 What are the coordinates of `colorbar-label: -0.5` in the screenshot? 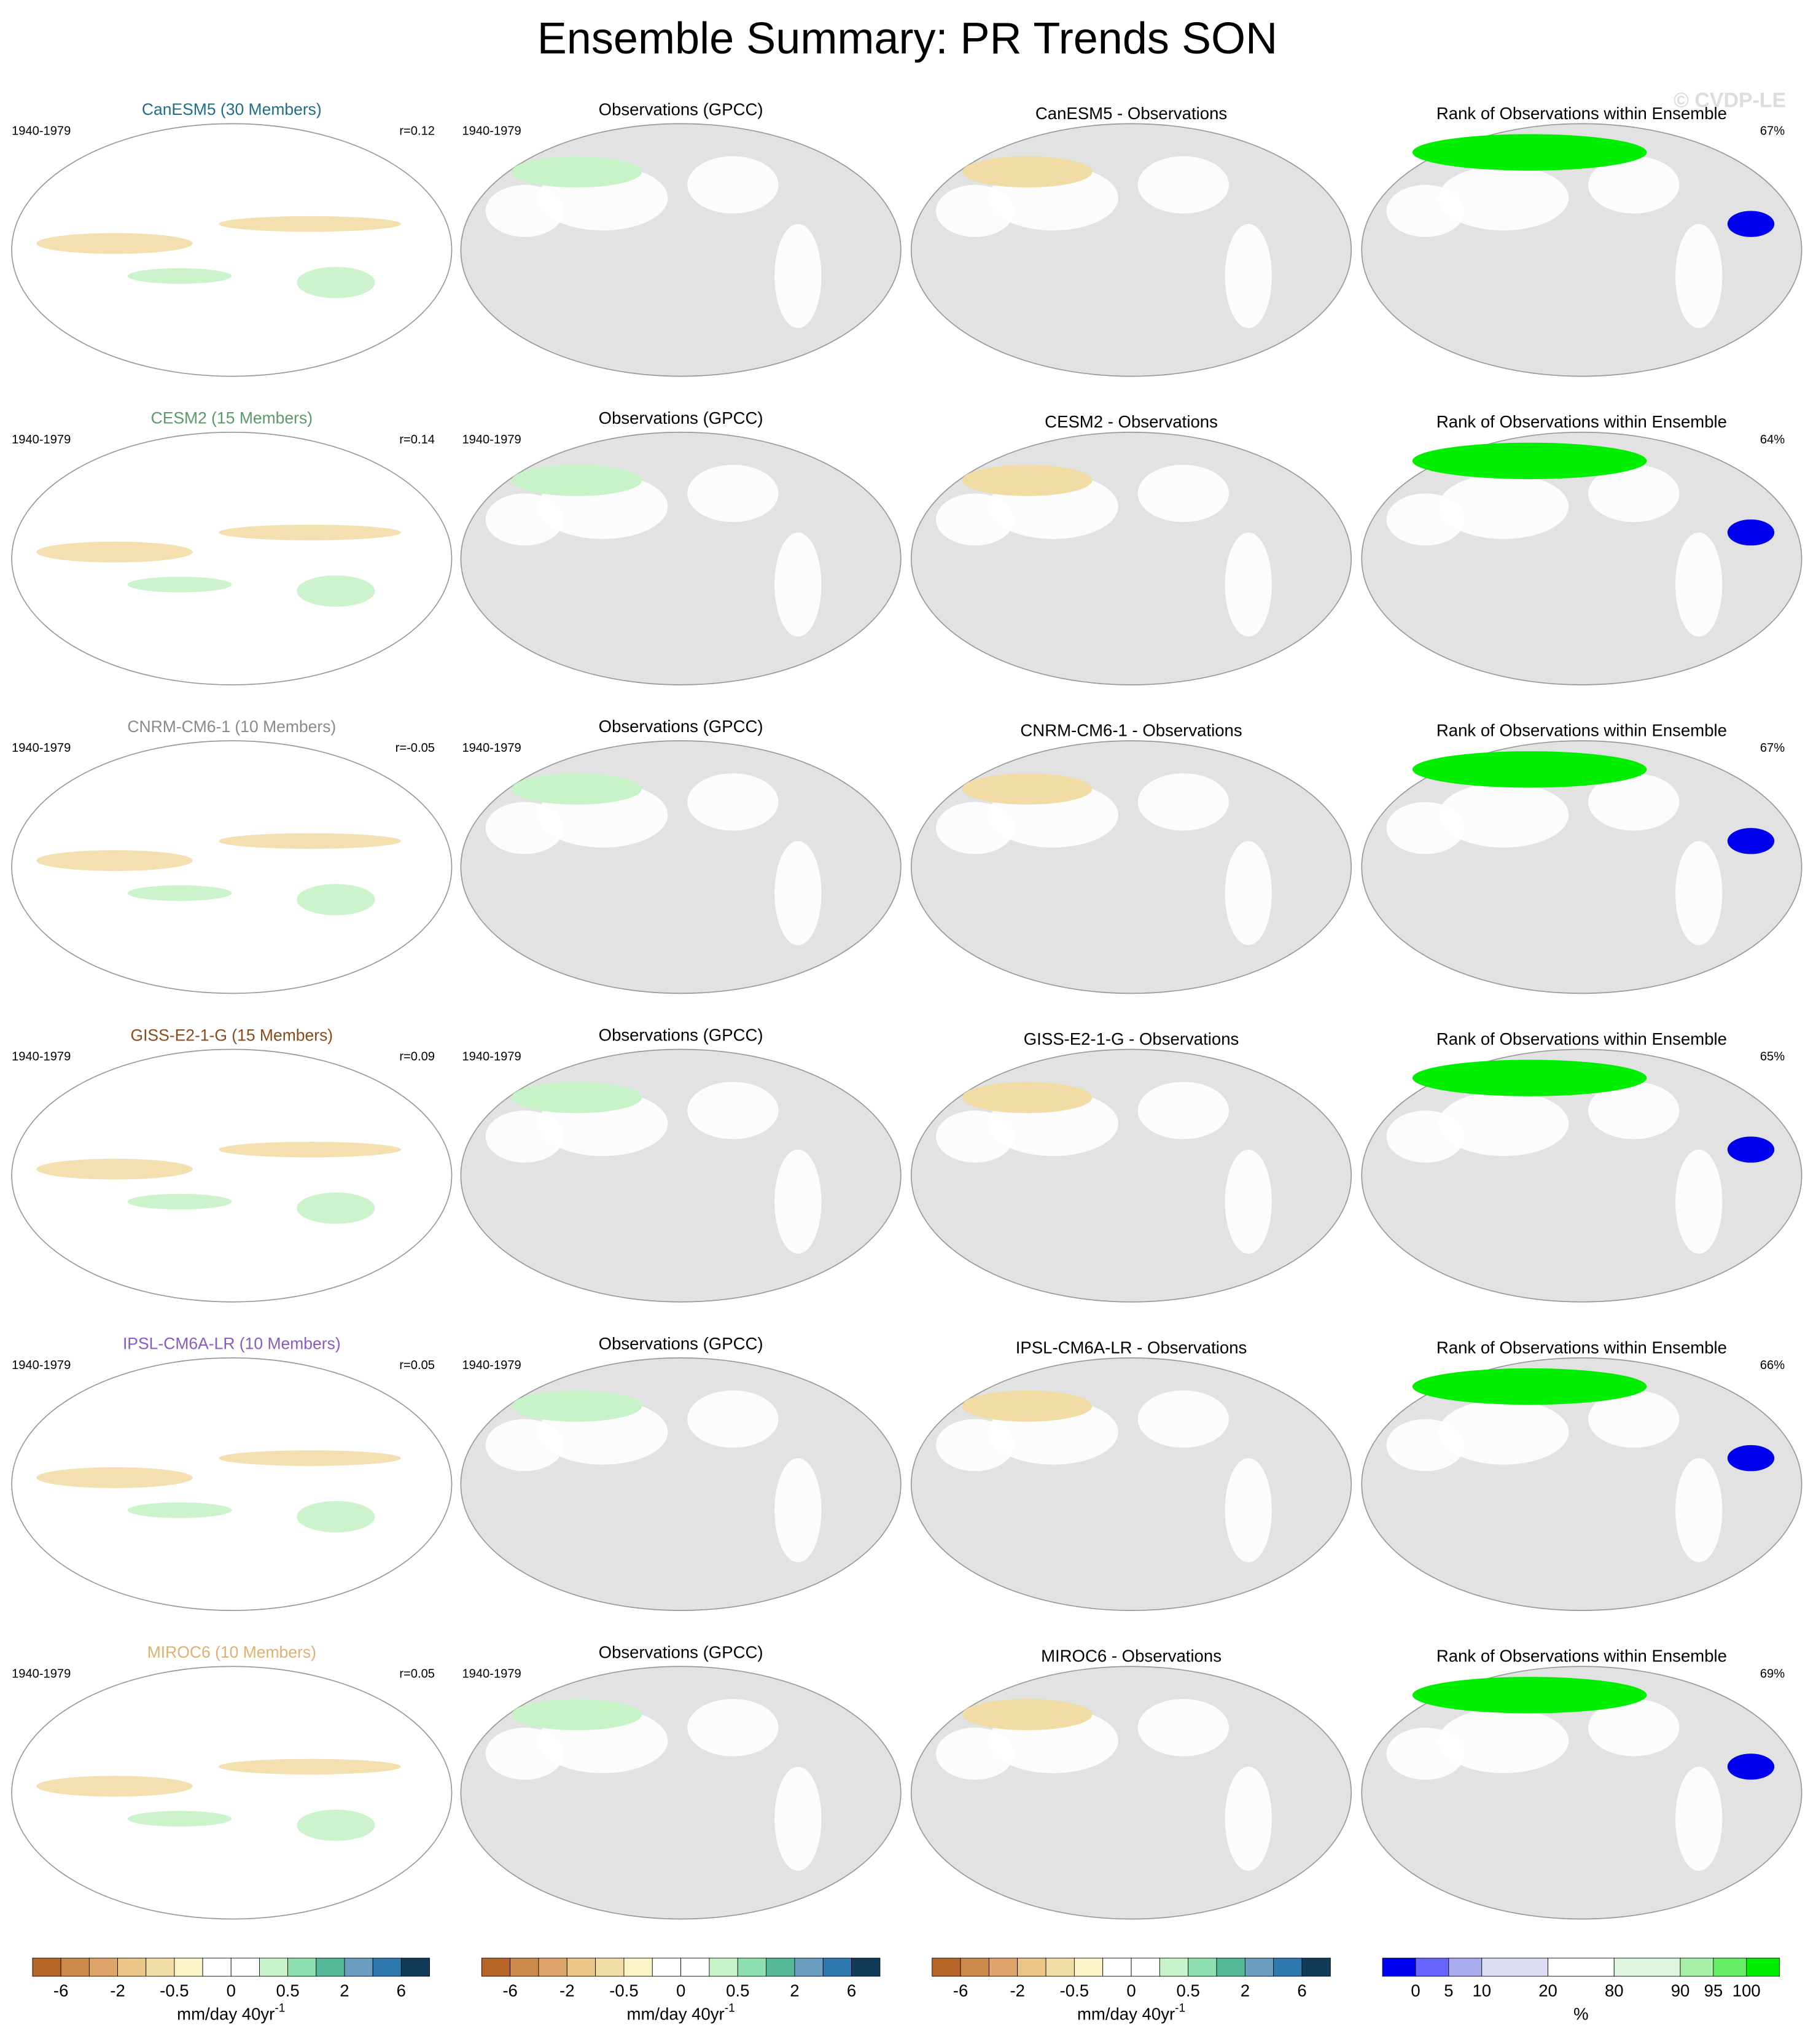 It's located at (623, 1990).